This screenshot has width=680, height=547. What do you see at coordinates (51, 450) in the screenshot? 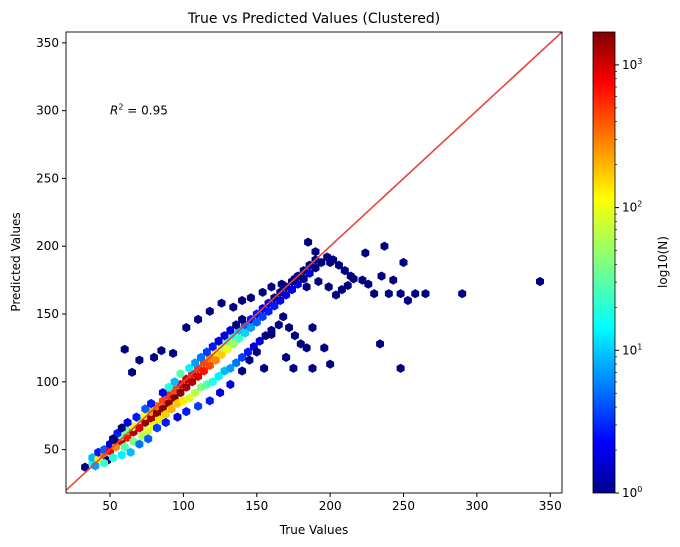
I see `y-tick-label: 50` at bounding box center [51, 450].